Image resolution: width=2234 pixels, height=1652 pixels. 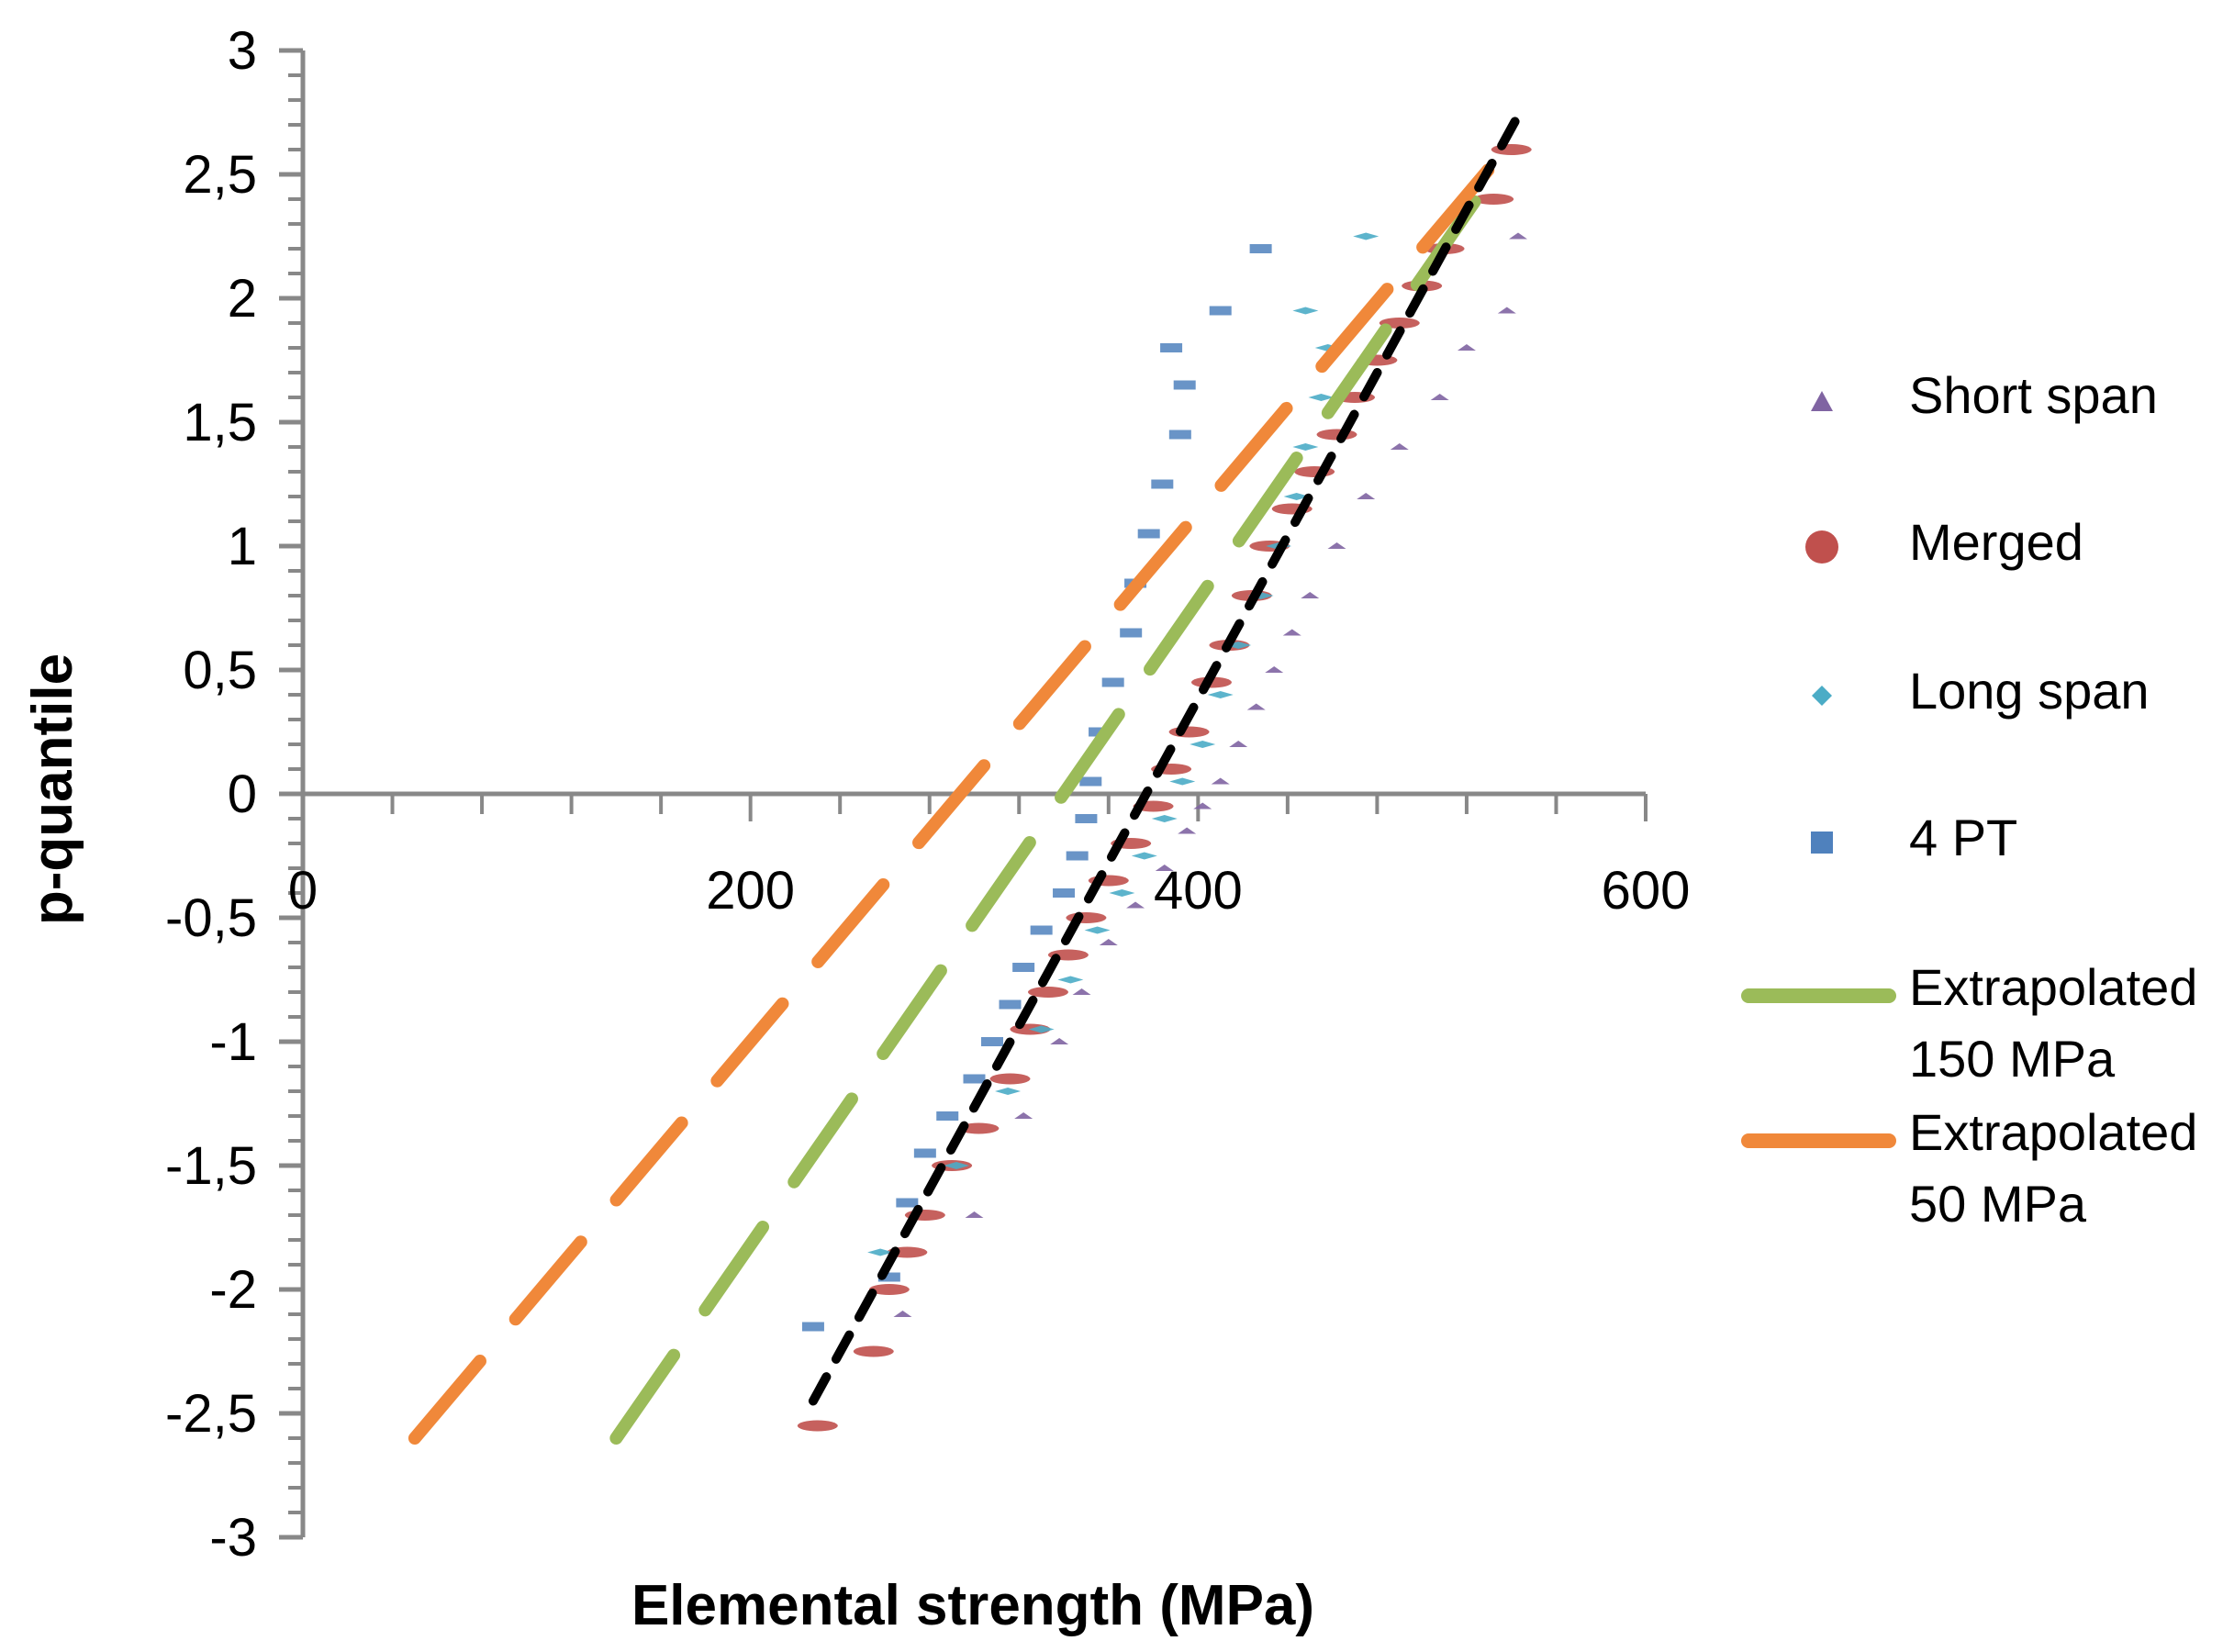 What do you see at coordinates (1036, 788) in the screenshot?
I see `series-4-pt` at bounding box center [1036, 788].